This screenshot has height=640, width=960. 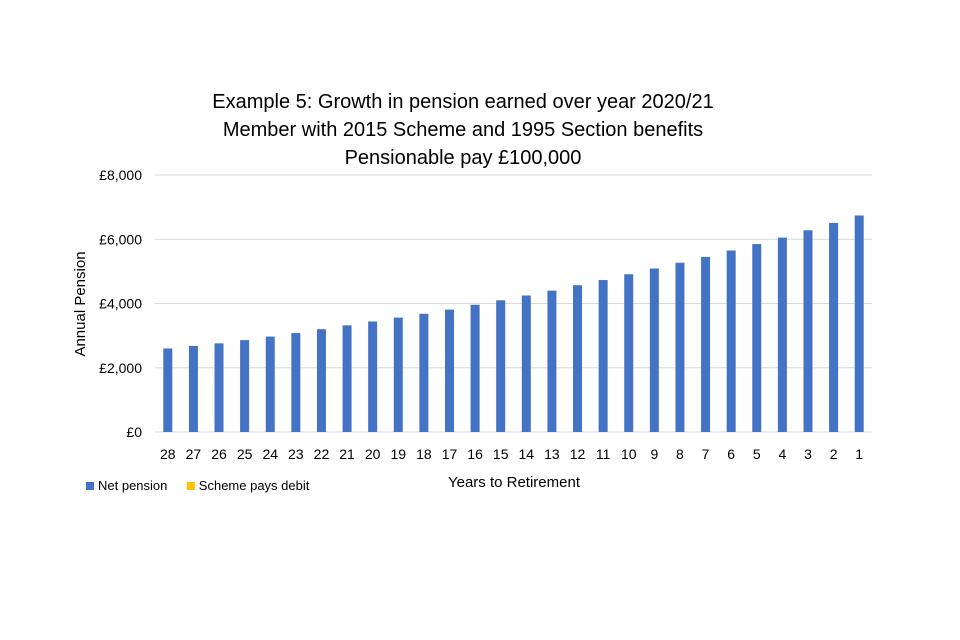 I want to click on x-tick-label: 13, so click(x=552, y=454).